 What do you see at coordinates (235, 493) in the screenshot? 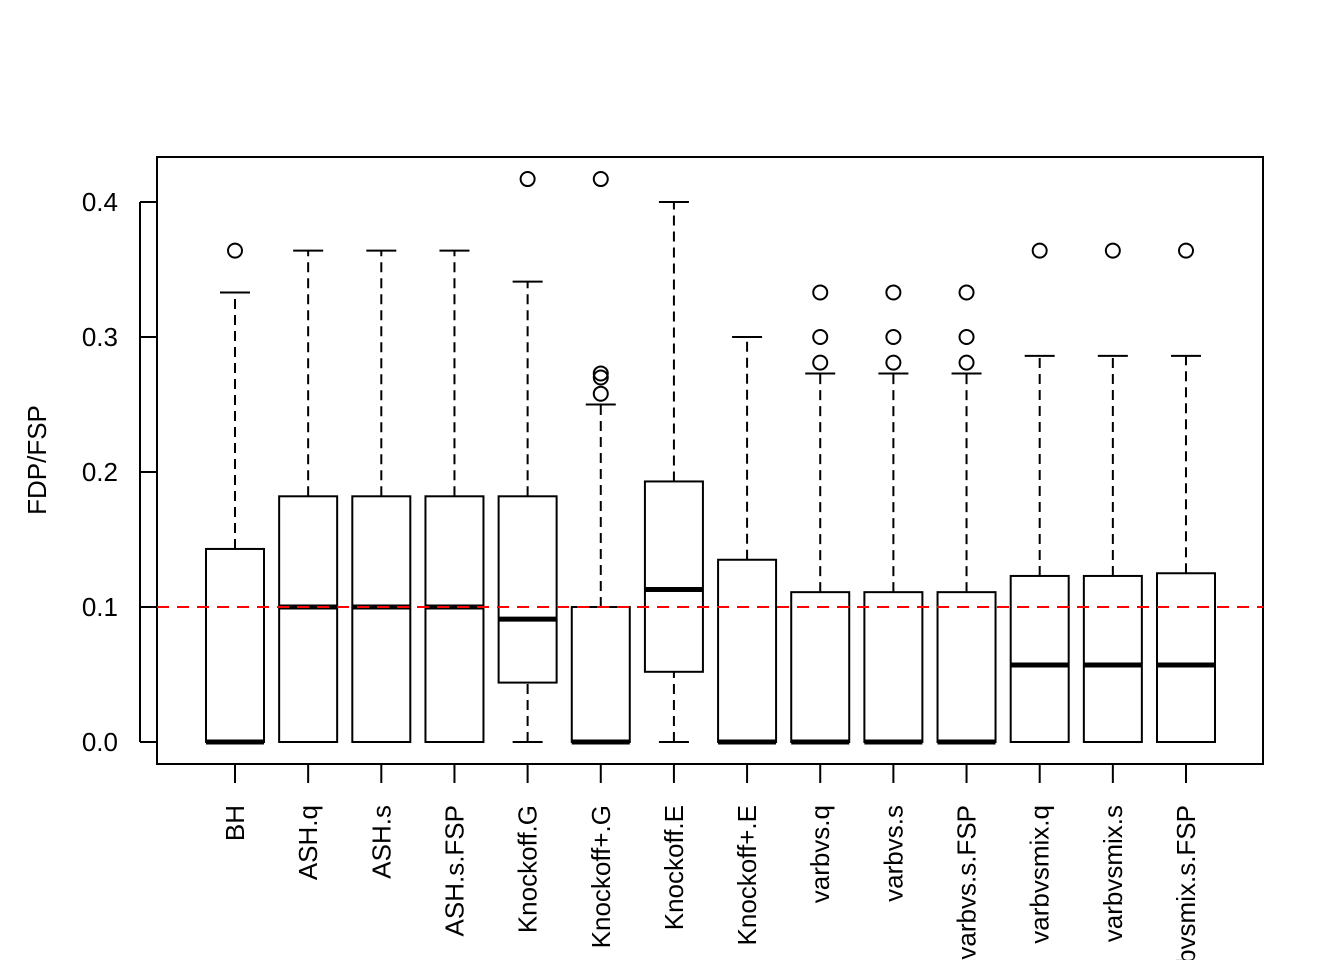
I see `box-bh` at bounding box center [235, 493].